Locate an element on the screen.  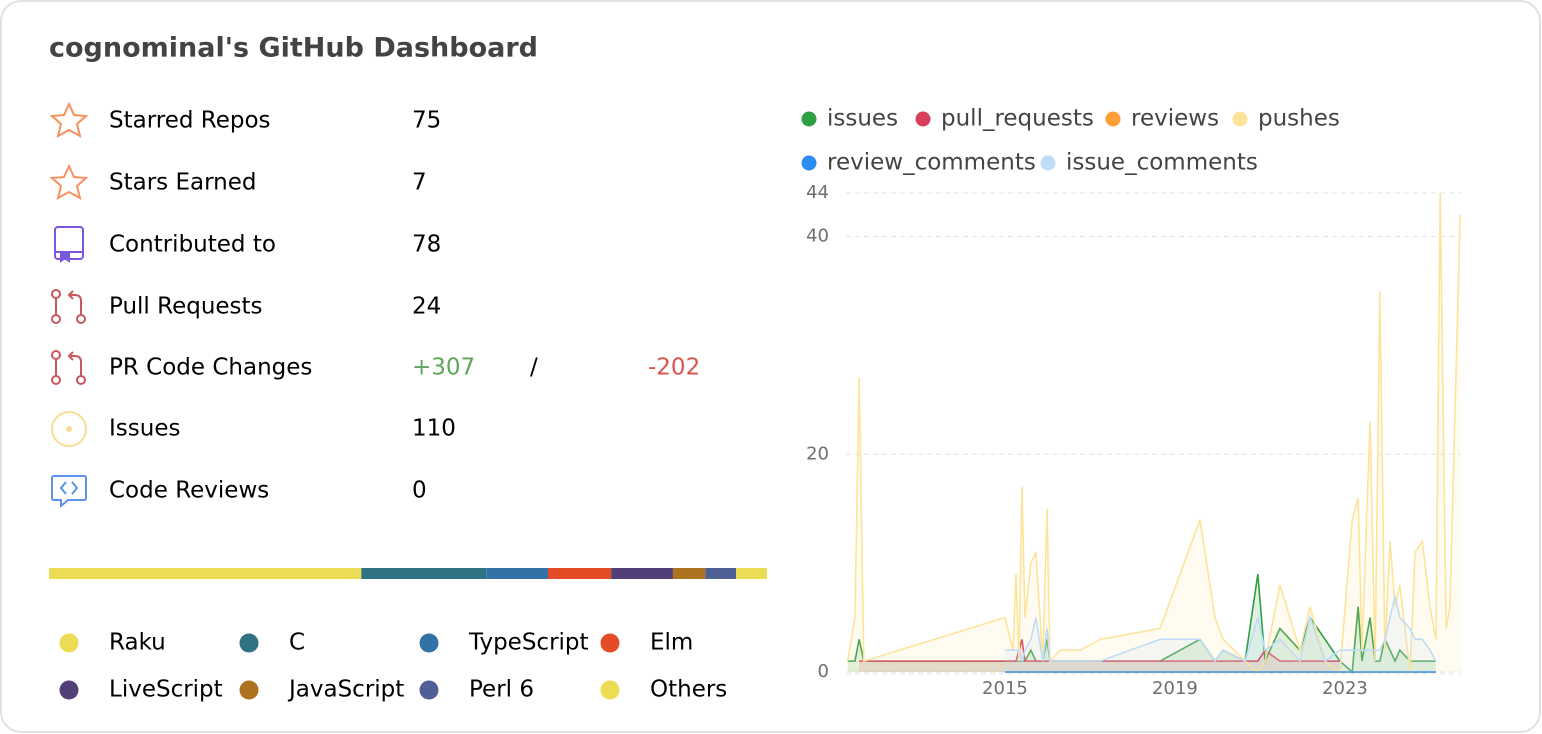
stat-label: PR Code Changes is located at coordinates (210, 368).